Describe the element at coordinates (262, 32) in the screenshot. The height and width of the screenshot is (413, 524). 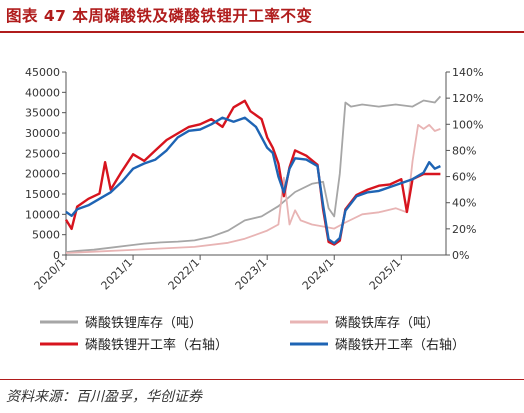
I see `title-rule` at that location.